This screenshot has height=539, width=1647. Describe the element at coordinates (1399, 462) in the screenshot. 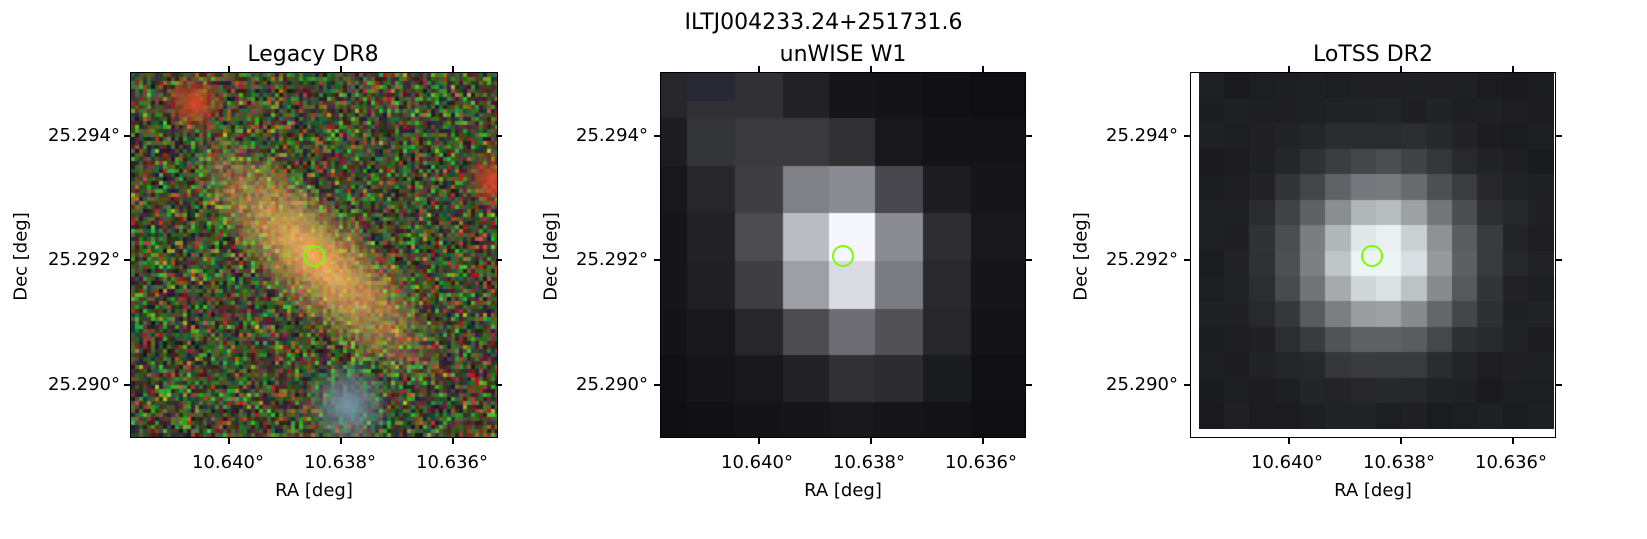

I see `xtick-3-1: 10.638°` at that location.